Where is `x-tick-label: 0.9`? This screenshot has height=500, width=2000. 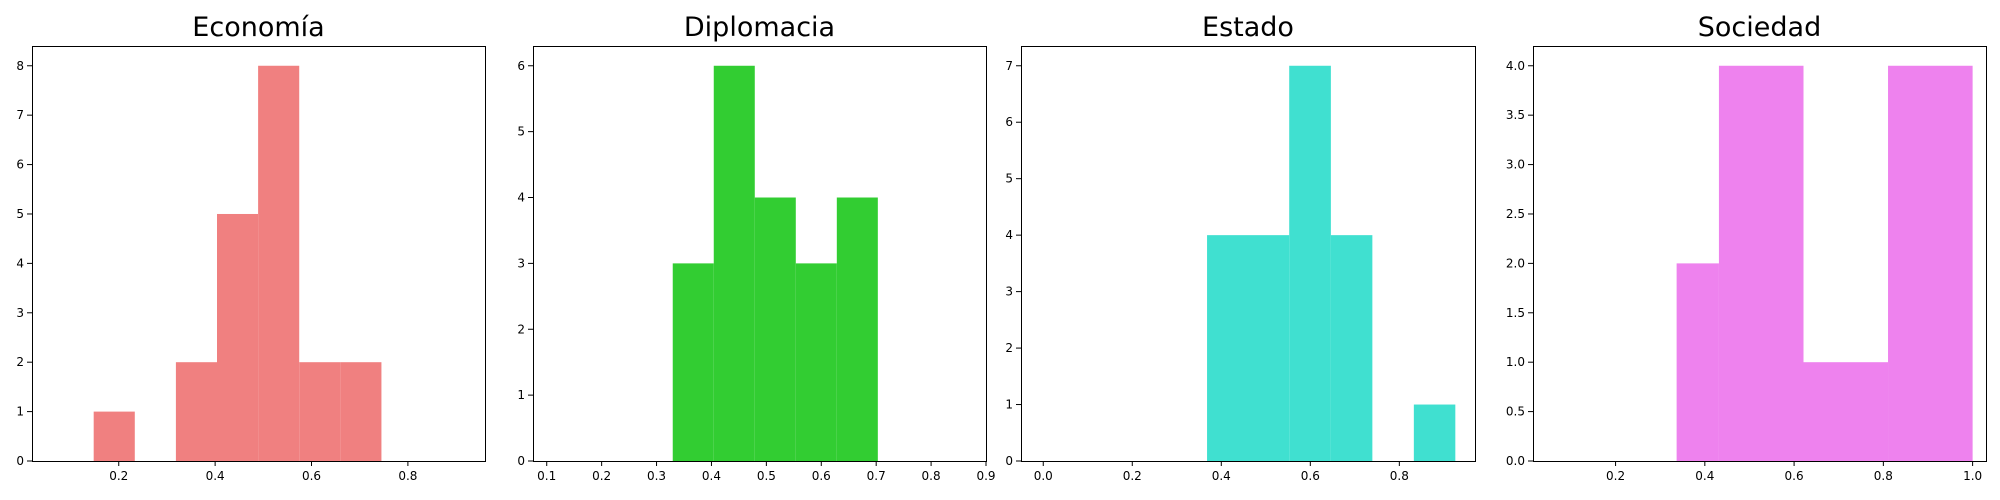
x-tick-label: 0.9 is located at coordinates (985, 476).